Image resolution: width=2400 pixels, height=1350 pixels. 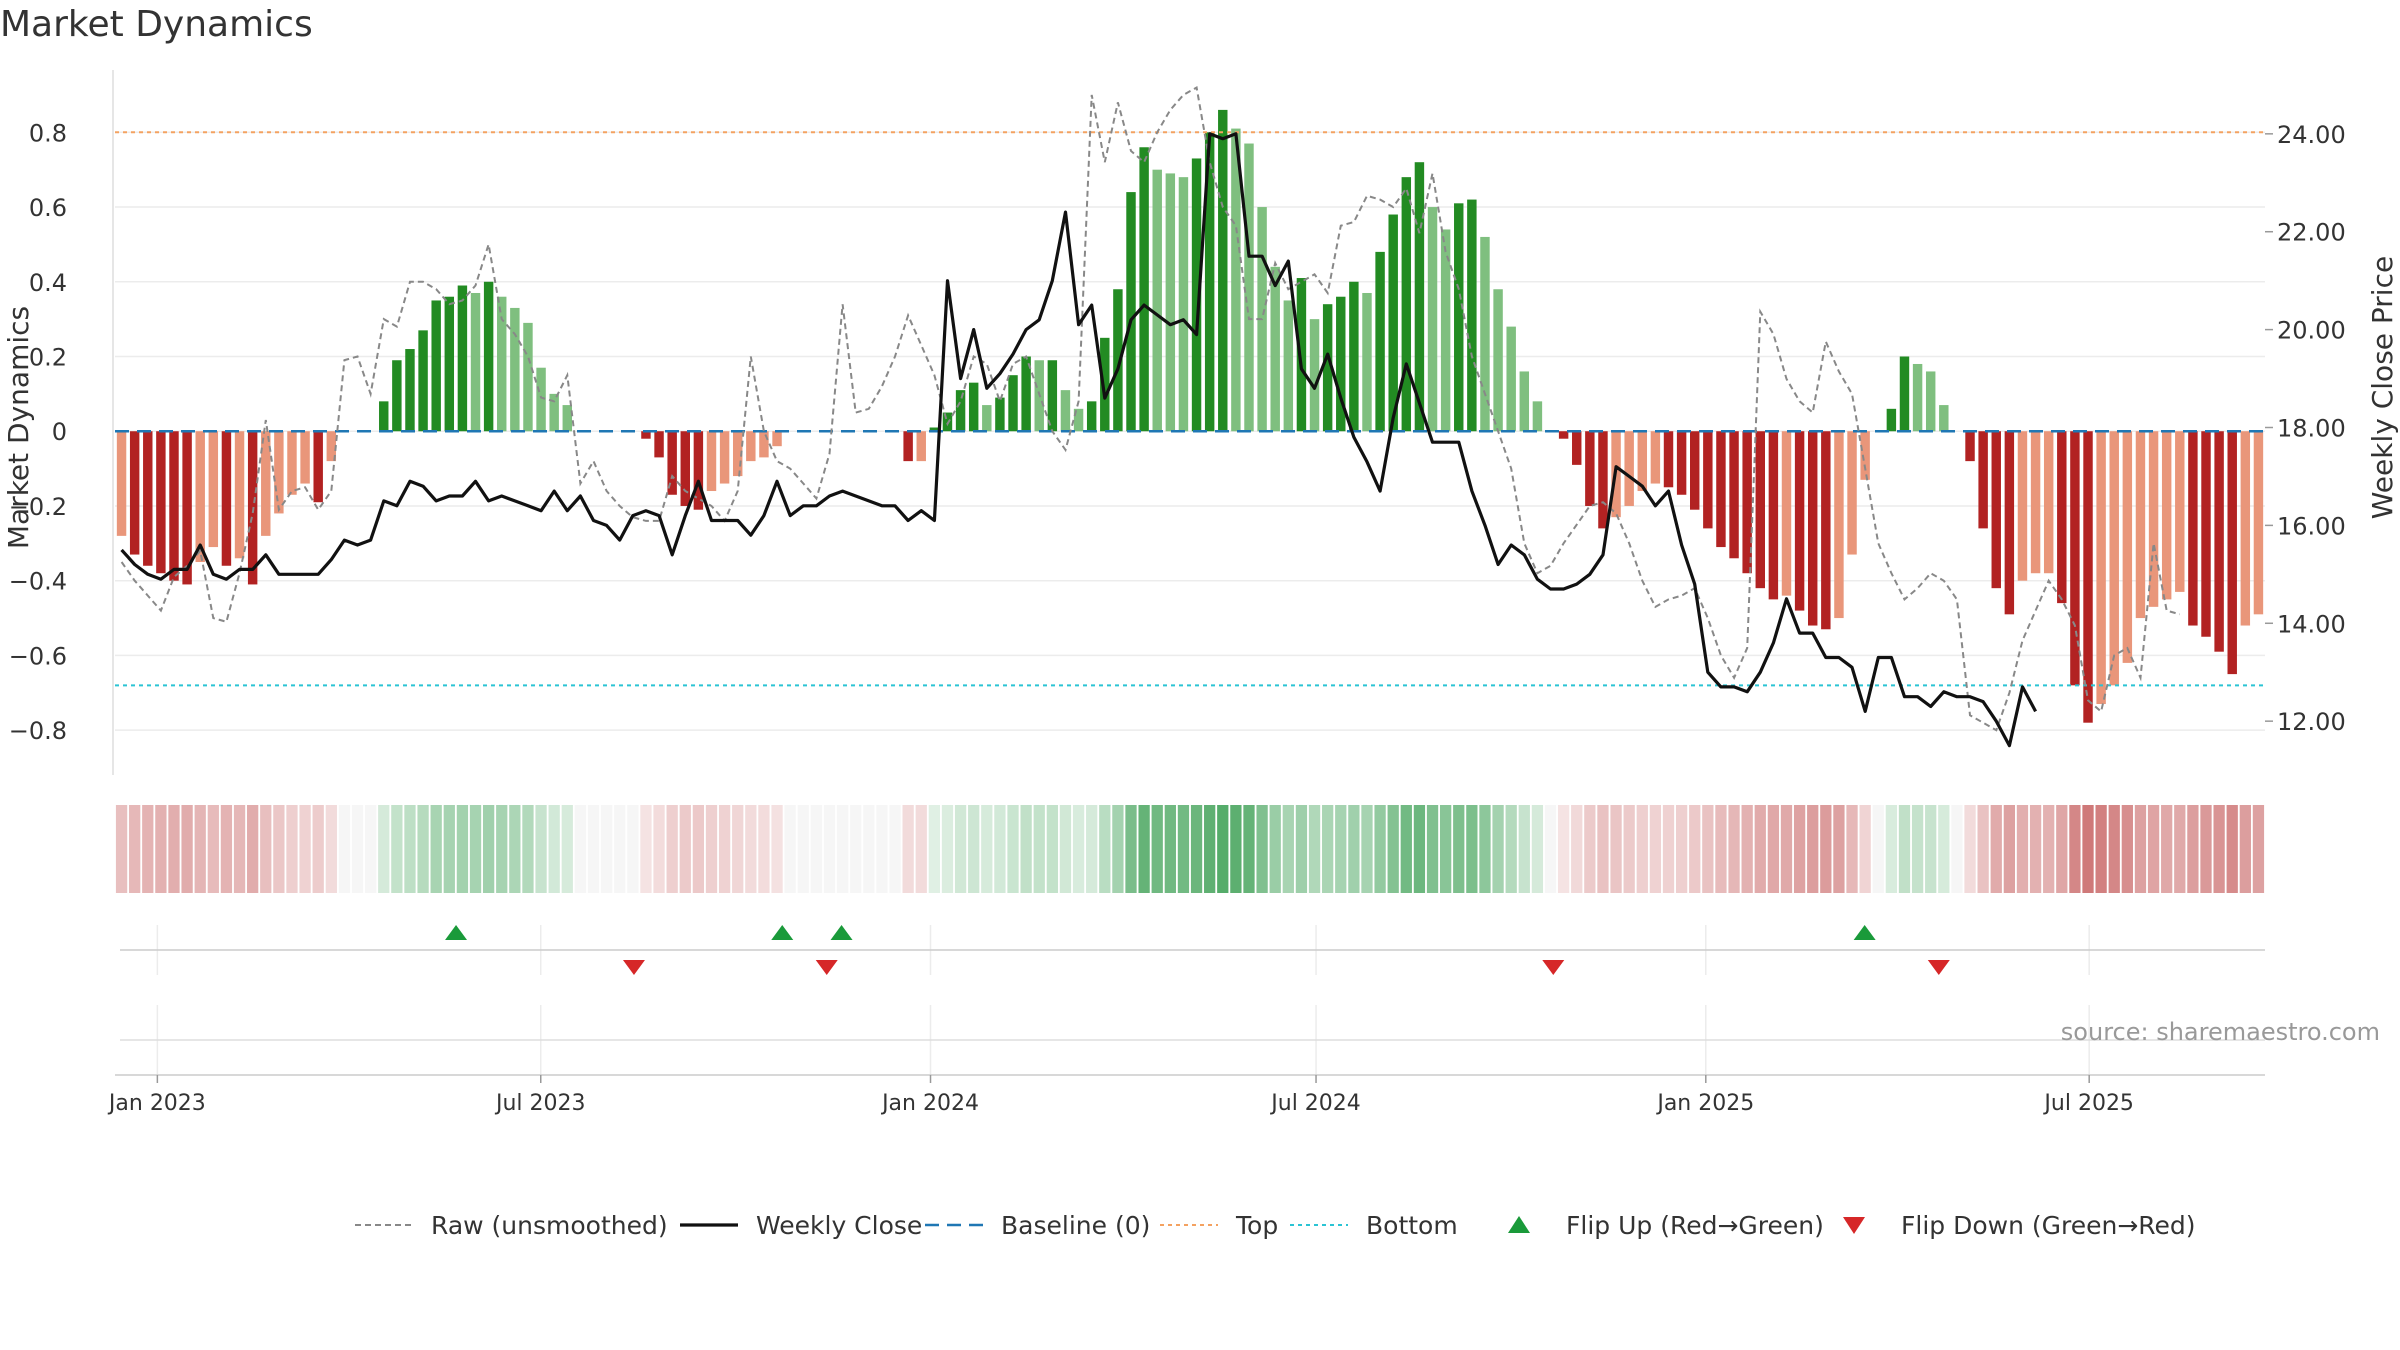 What do you see at coordinates (2088, 1103) in the screenshot?
I see `x-tick-label: Jul 2025` at bounding box center [2088, 1103].